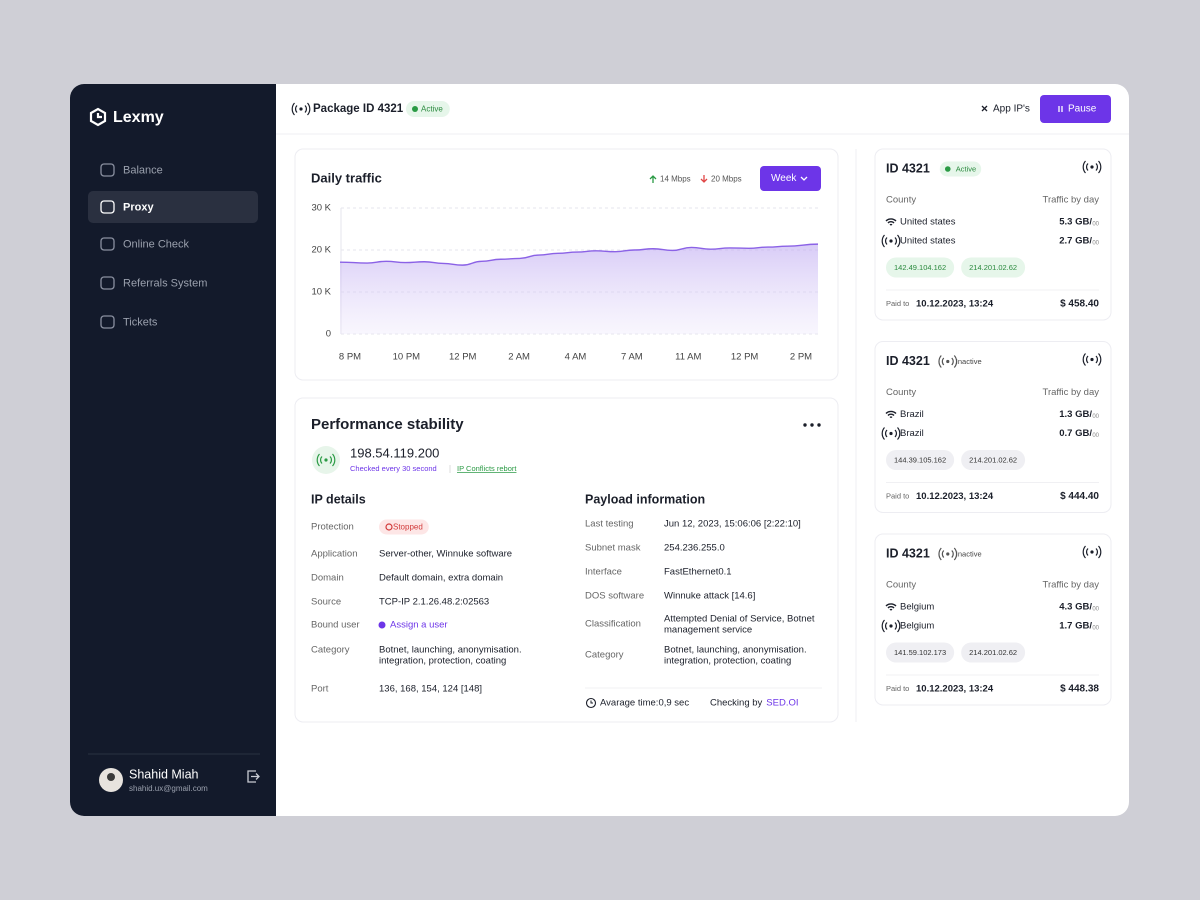 Image resolution: width=1200 pixels, height=900 pixels. Describe the element at coordinates (591, 702) in the screenshot. I see `clock-hand` at that location.